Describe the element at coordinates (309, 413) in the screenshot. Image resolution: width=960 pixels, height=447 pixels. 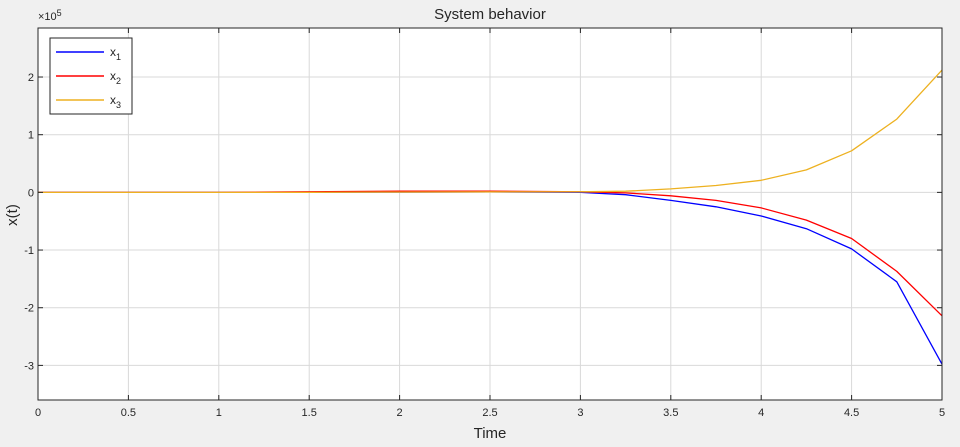
I see `x-tick-label: 1.5` at that location.